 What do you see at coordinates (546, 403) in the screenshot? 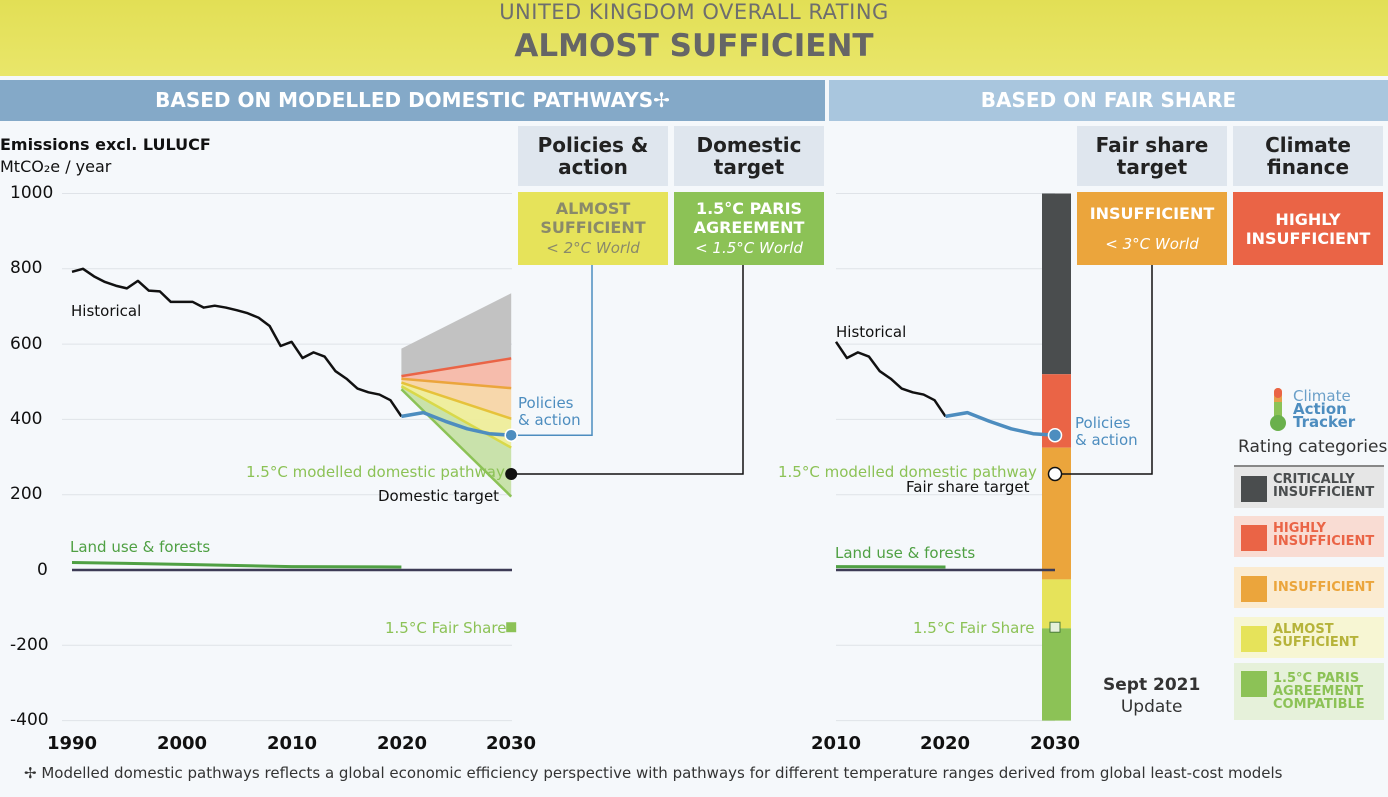
I see `label-line: Policies` at bounding box center [546, 403].